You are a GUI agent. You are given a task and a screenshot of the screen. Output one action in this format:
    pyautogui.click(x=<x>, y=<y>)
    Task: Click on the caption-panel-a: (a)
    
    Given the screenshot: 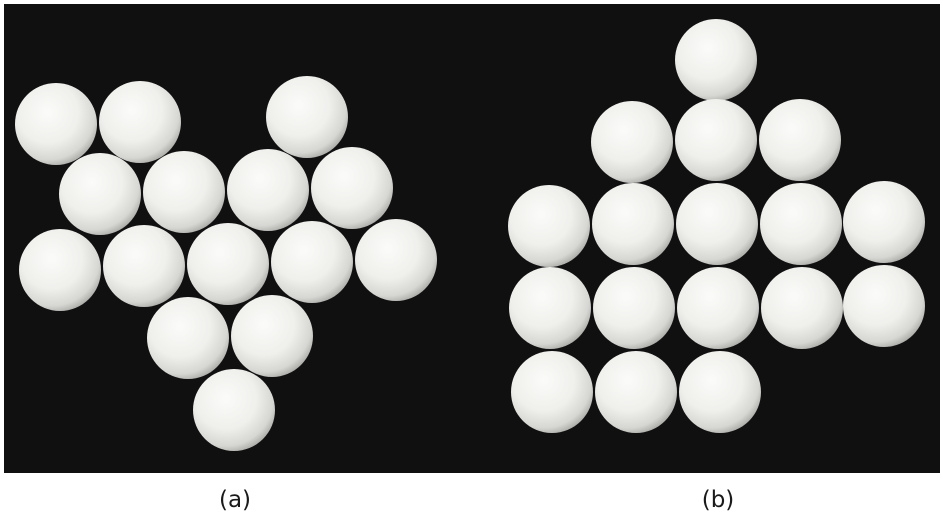 What is the action you would take?
    pyautogui.click(x=235, y=500)
    